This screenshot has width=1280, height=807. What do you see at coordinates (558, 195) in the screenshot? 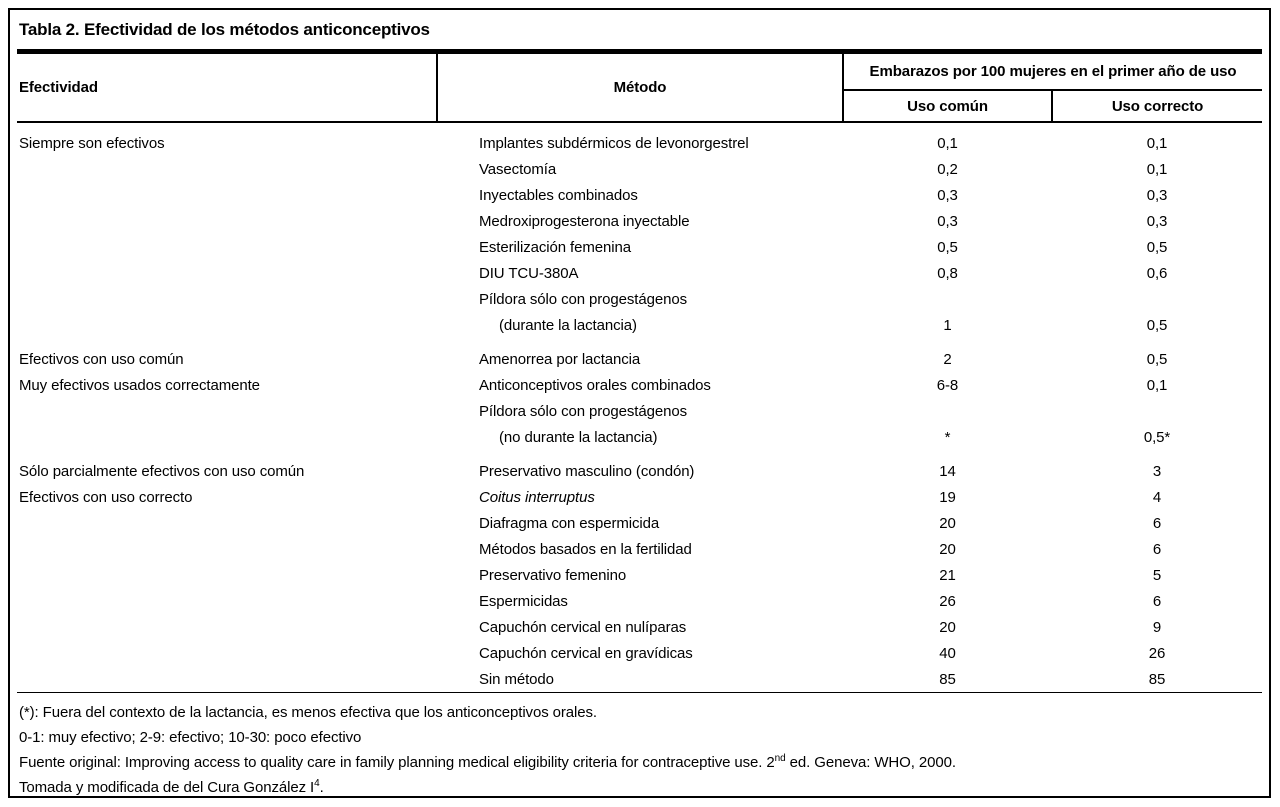
I see `method-cell: Inyectables combinados` at bounding box center [558, 195].